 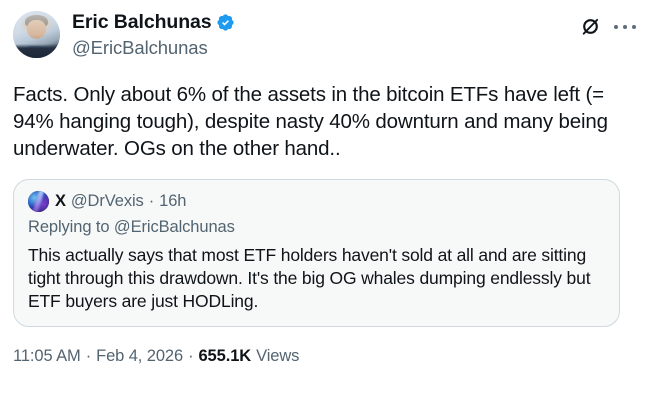 What do you see at coordinates (38, 201) in the screenshot?
I see `quoted-profile-photo` at bounding box center [38, 201].